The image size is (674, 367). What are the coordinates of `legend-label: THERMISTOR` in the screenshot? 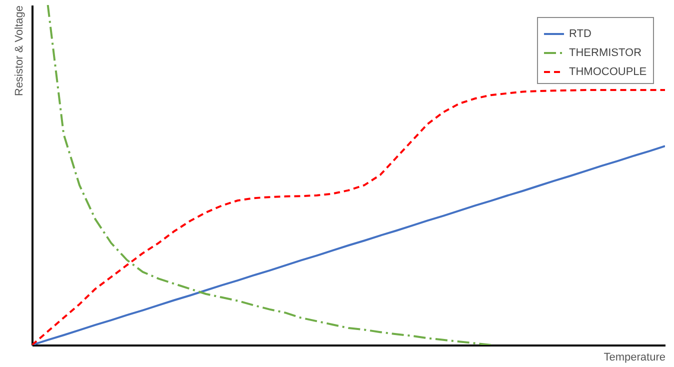 It's located at (605, 53).